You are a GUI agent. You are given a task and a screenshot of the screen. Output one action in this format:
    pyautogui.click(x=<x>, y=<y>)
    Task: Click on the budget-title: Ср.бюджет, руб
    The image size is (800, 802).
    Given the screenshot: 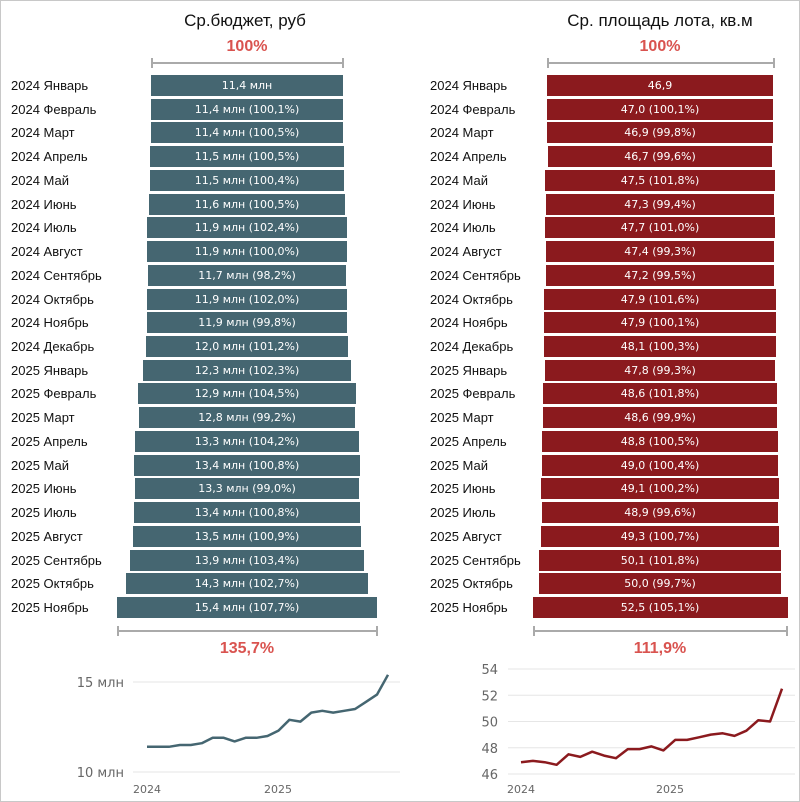 What is the action you would take?
    pyautogui.click(x=245, y=20)
    